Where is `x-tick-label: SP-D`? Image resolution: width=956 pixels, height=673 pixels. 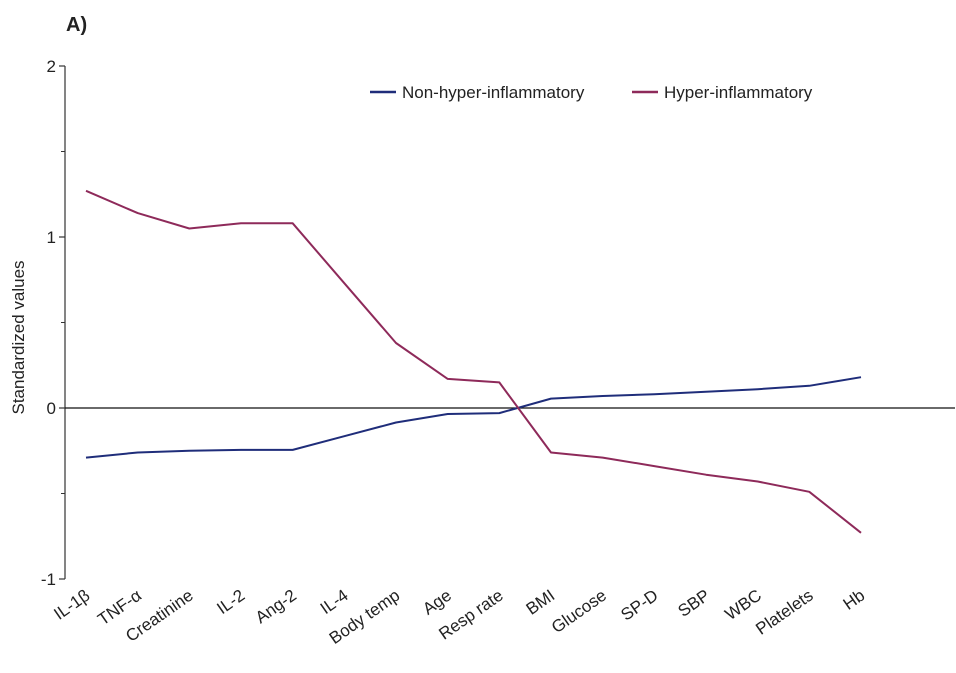
x-tick-label: SP-D is located at coordinates (639, 605).